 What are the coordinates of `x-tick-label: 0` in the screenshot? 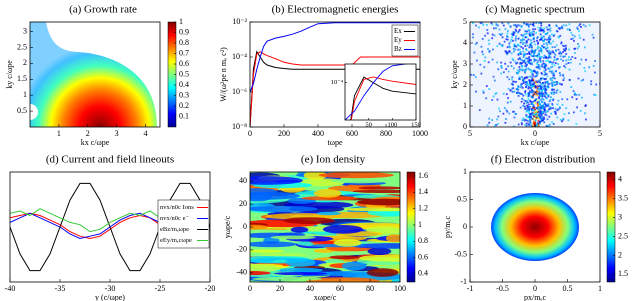 It's located at (535, 133).